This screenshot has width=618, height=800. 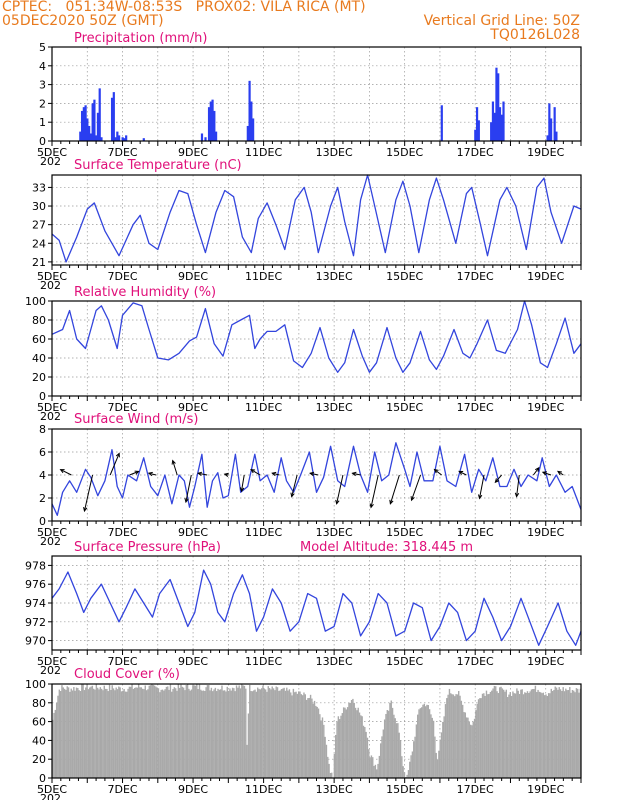 I want to click on y-tick-label: 20, so click(x=39, y=377).